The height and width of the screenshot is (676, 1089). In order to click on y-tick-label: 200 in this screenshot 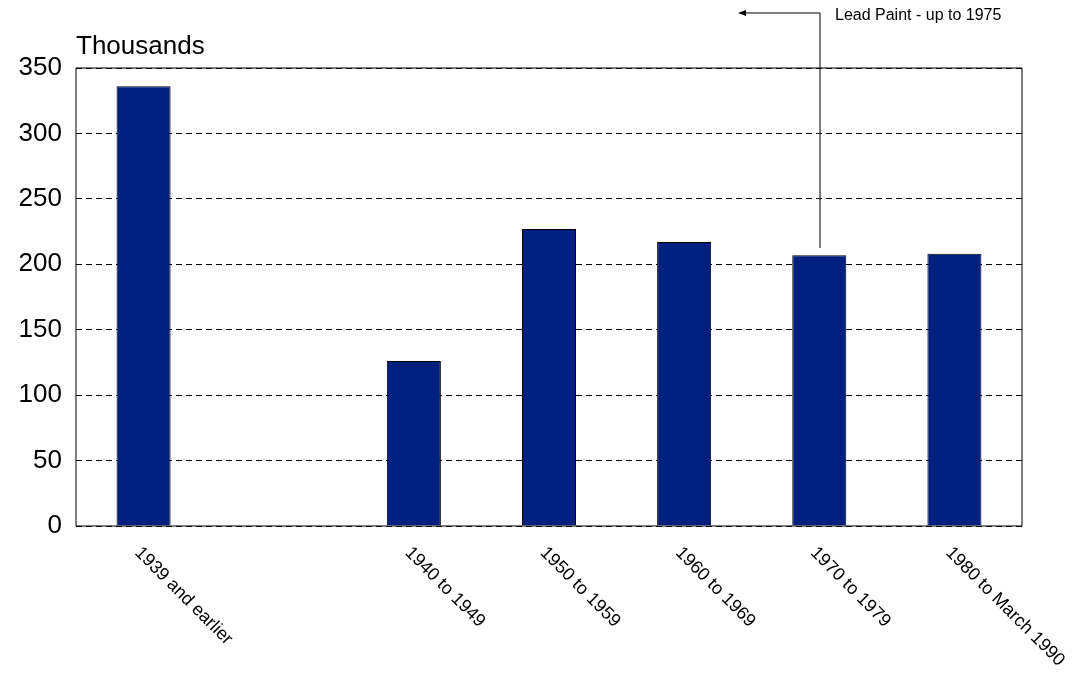, I will do `click(40, 262)`.